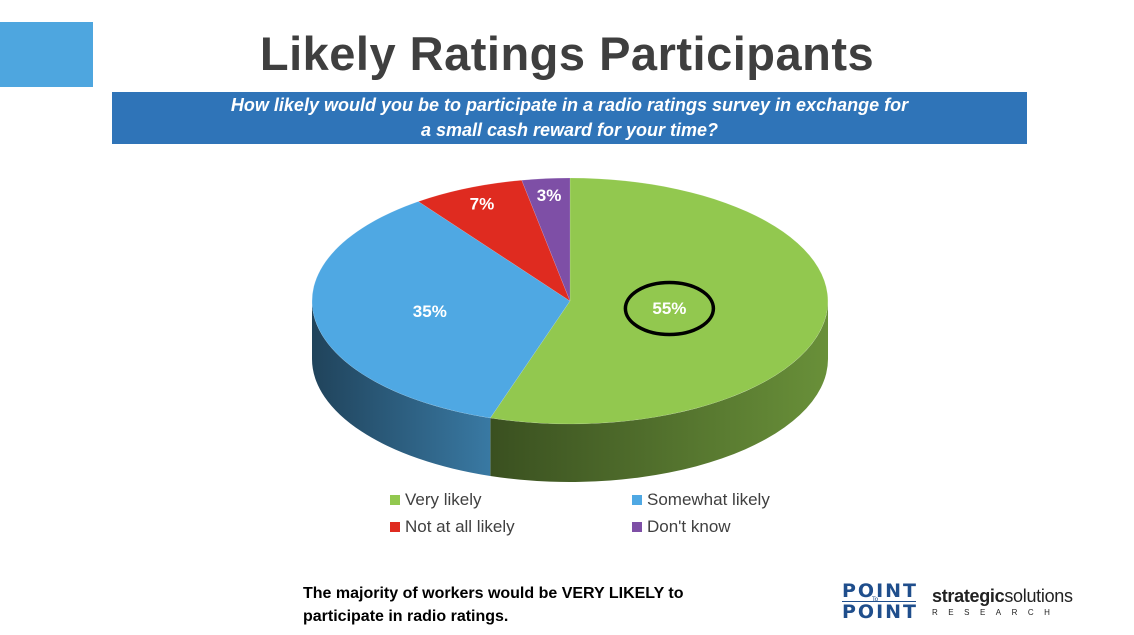 Image resolution: width=1134 pixels, height=635 pixels. What do you see at coordinates (443, 499) in the screenshot?
I see `legend-label: Very likely` at bounding box center [443, 499].